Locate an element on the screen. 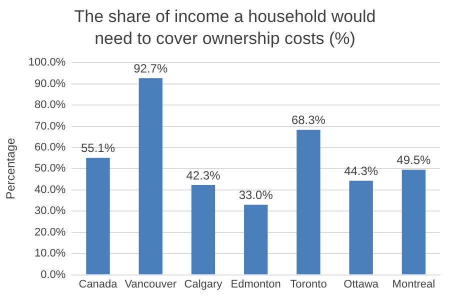  y-tick-label: 100.0% is located at coordinates (47, 62).